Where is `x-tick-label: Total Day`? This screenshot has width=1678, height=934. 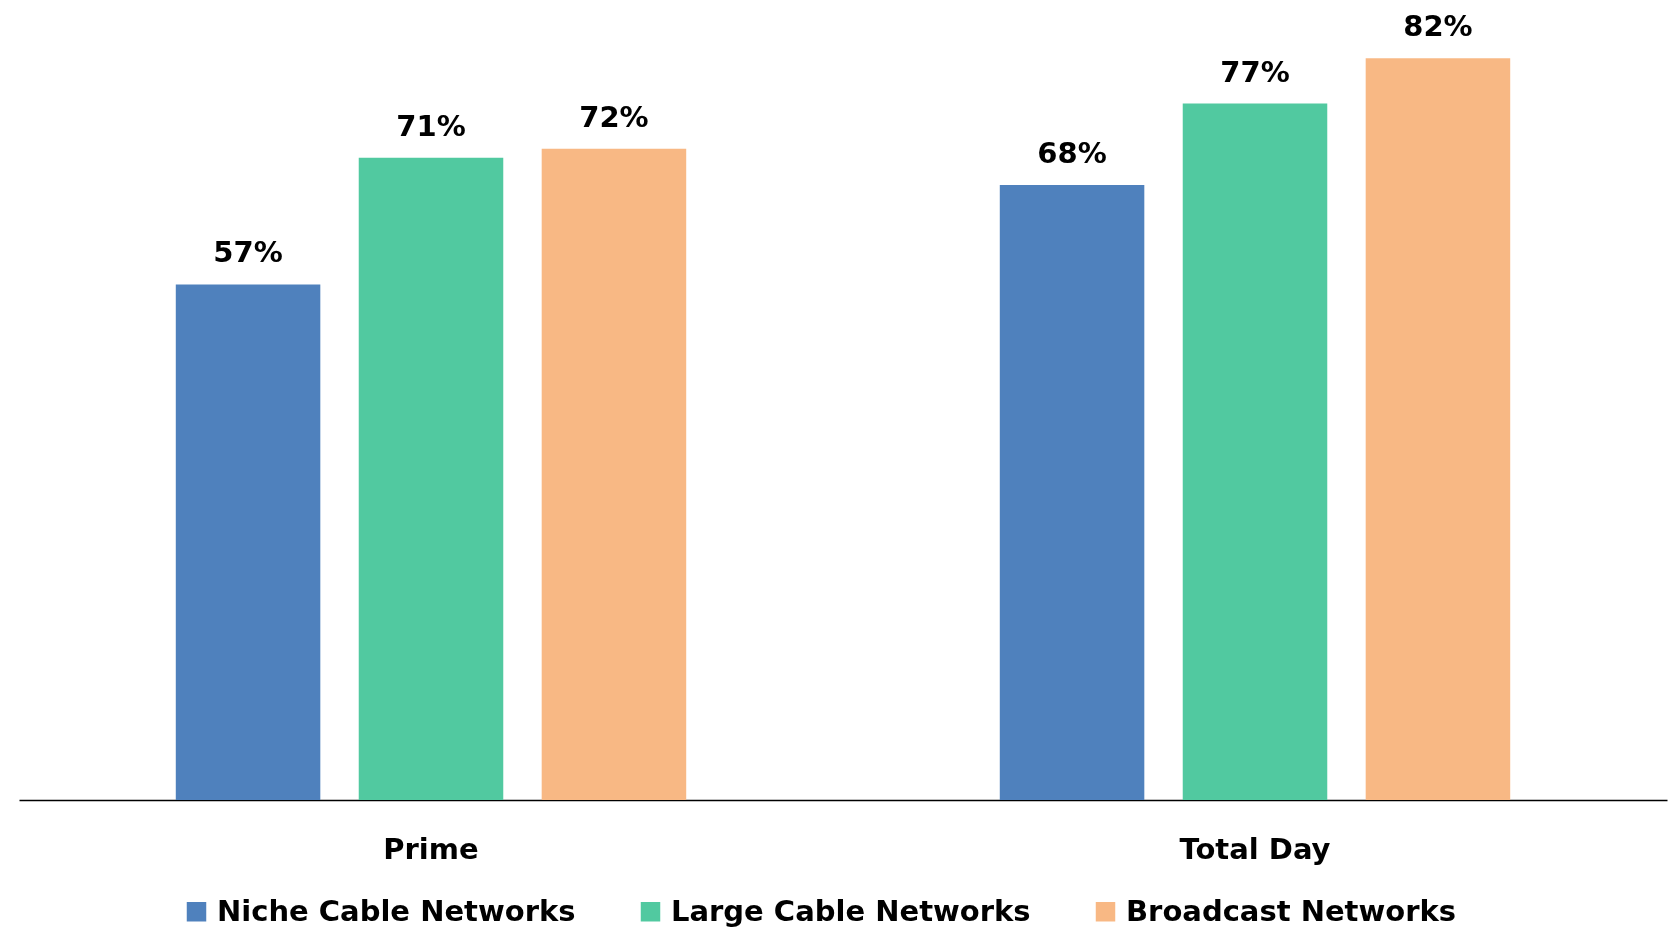 x-tick-label: Total Day is located at coordinates (1255, 848).